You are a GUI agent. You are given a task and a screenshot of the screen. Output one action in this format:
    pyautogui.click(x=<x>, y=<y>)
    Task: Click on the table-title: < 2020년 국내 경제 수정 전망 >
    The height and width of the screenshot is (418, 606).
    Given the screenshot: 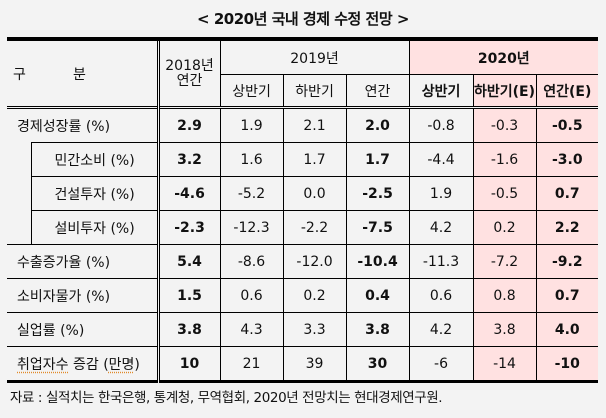 What is the action you would take?
    pyautogui.click(x=303, y=19)
    